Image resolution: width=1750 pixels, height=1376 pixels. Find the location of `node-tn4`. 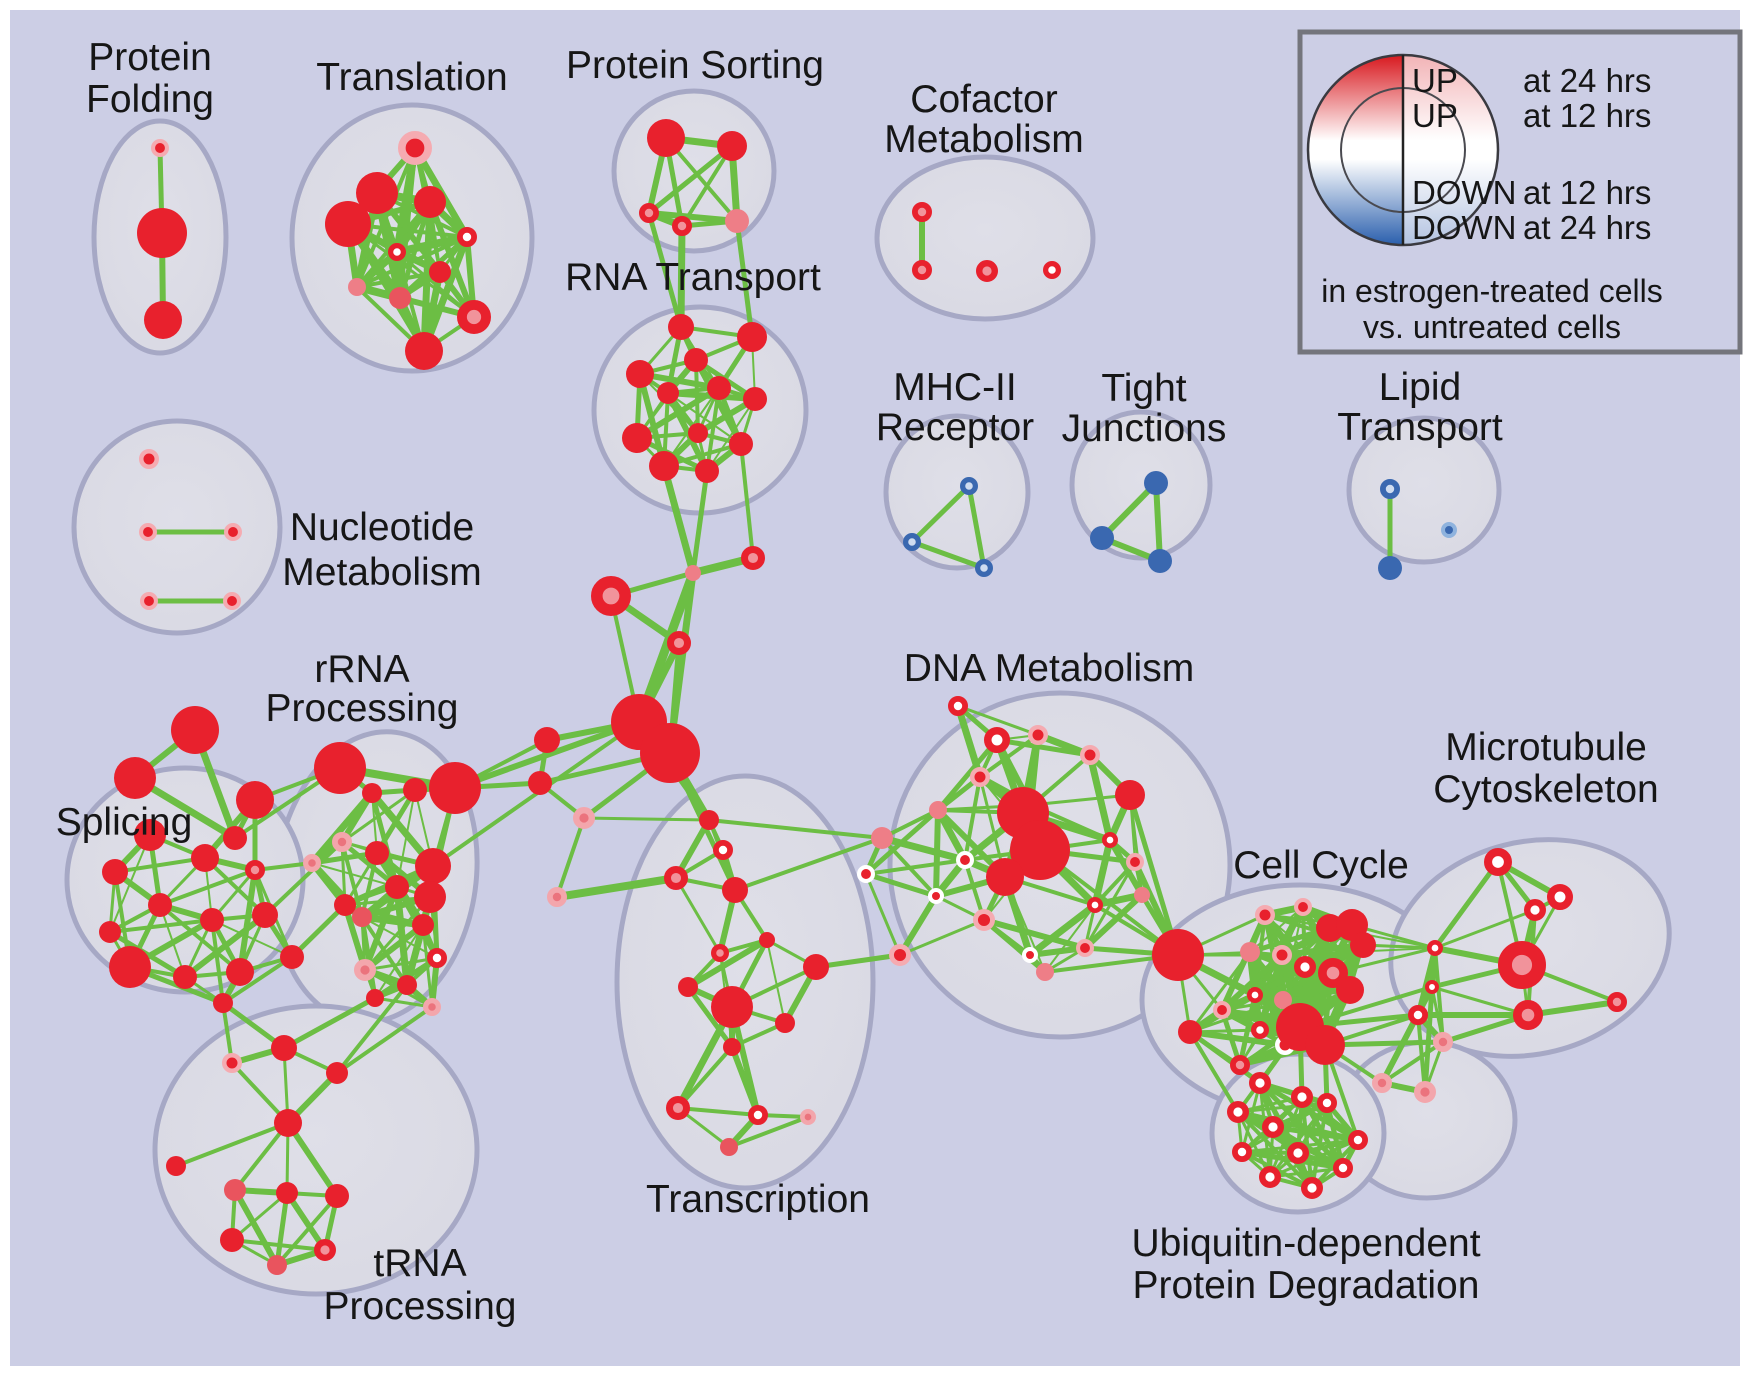

node-tn4 is located at coordinates (176, 1166).